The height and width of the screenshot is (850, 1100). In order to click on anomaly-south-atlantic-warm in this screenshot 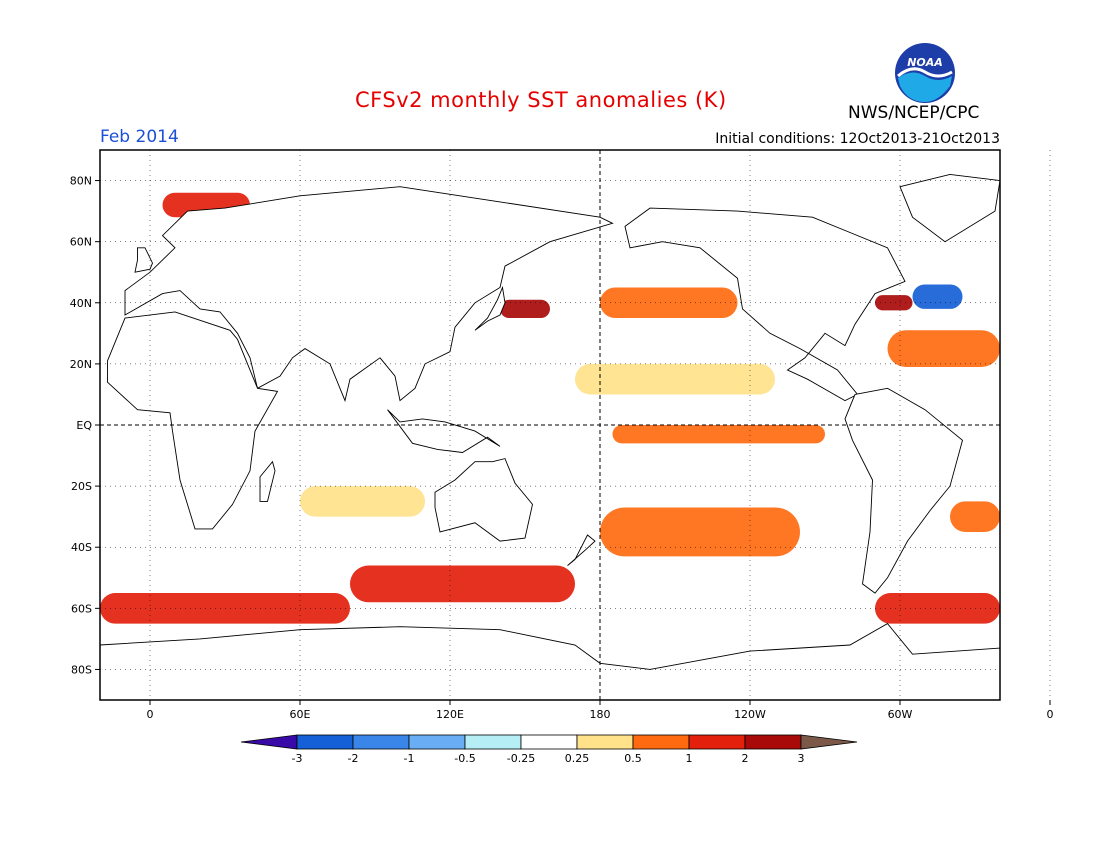, I will do `click(975, 516)`.